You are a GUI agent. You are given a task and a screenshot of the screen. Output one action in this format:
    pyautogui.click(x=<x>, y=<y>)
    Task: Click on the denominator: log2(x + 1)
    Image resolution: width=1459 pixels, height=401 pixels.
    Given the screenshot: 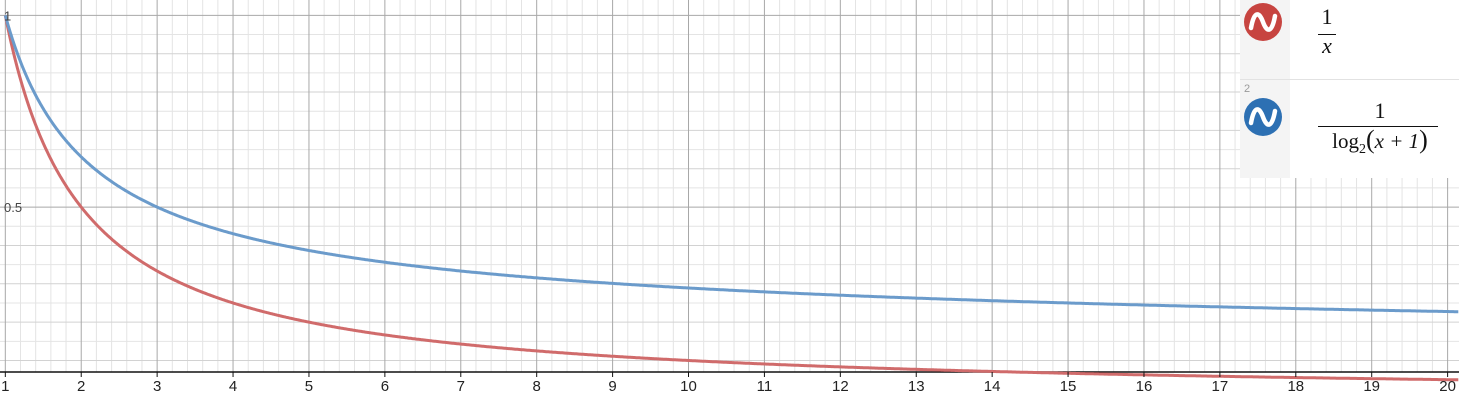 What is the action you would take?
    pyautogui.click(x=1380, y=145)
    